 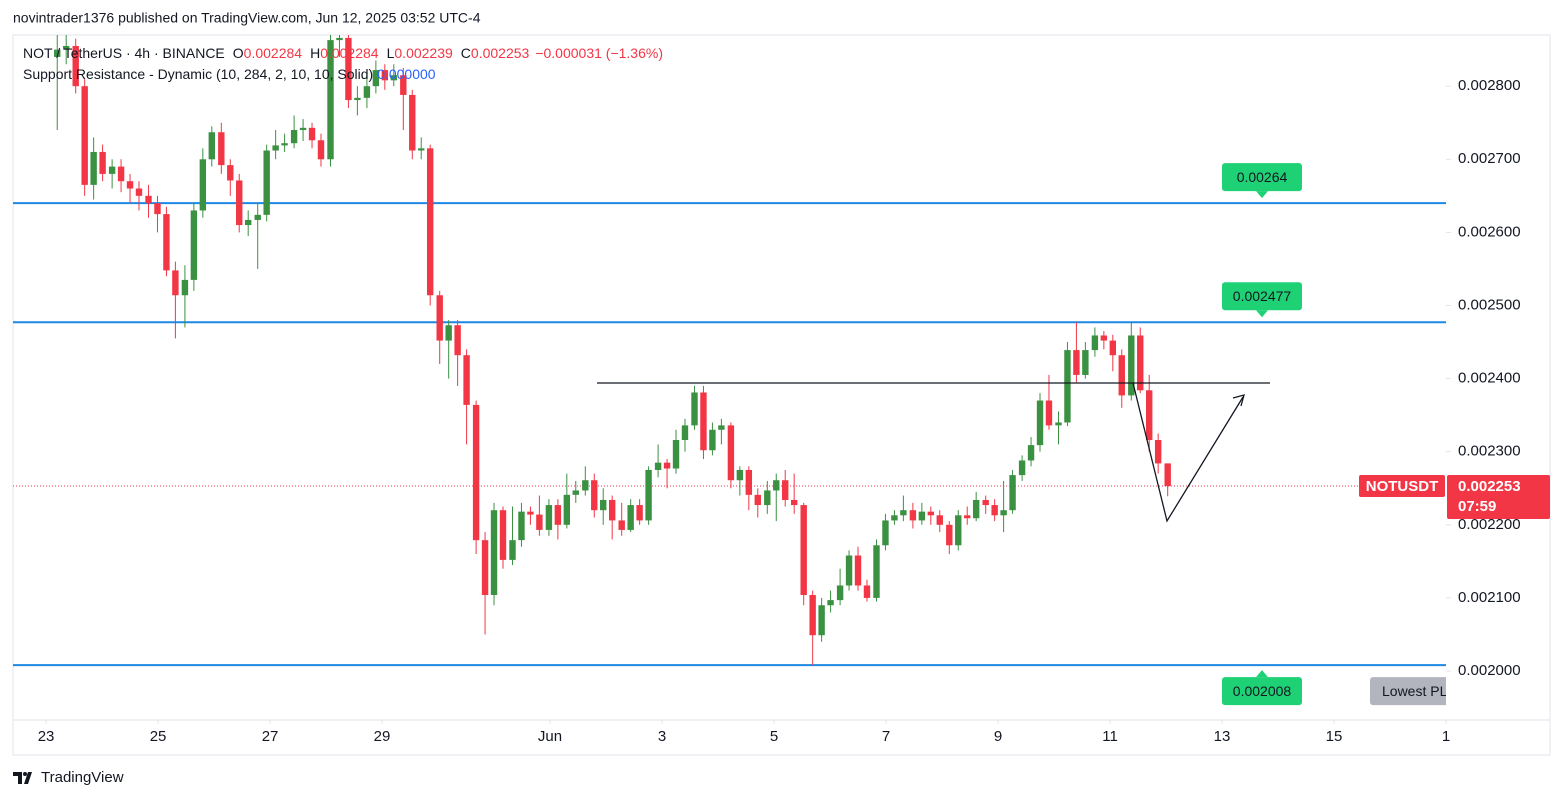 What do you see at coordinates (1489, 304) in the screenshot?
I see `y-tick-label: 0.002500` at bounding box center [1489, 304].